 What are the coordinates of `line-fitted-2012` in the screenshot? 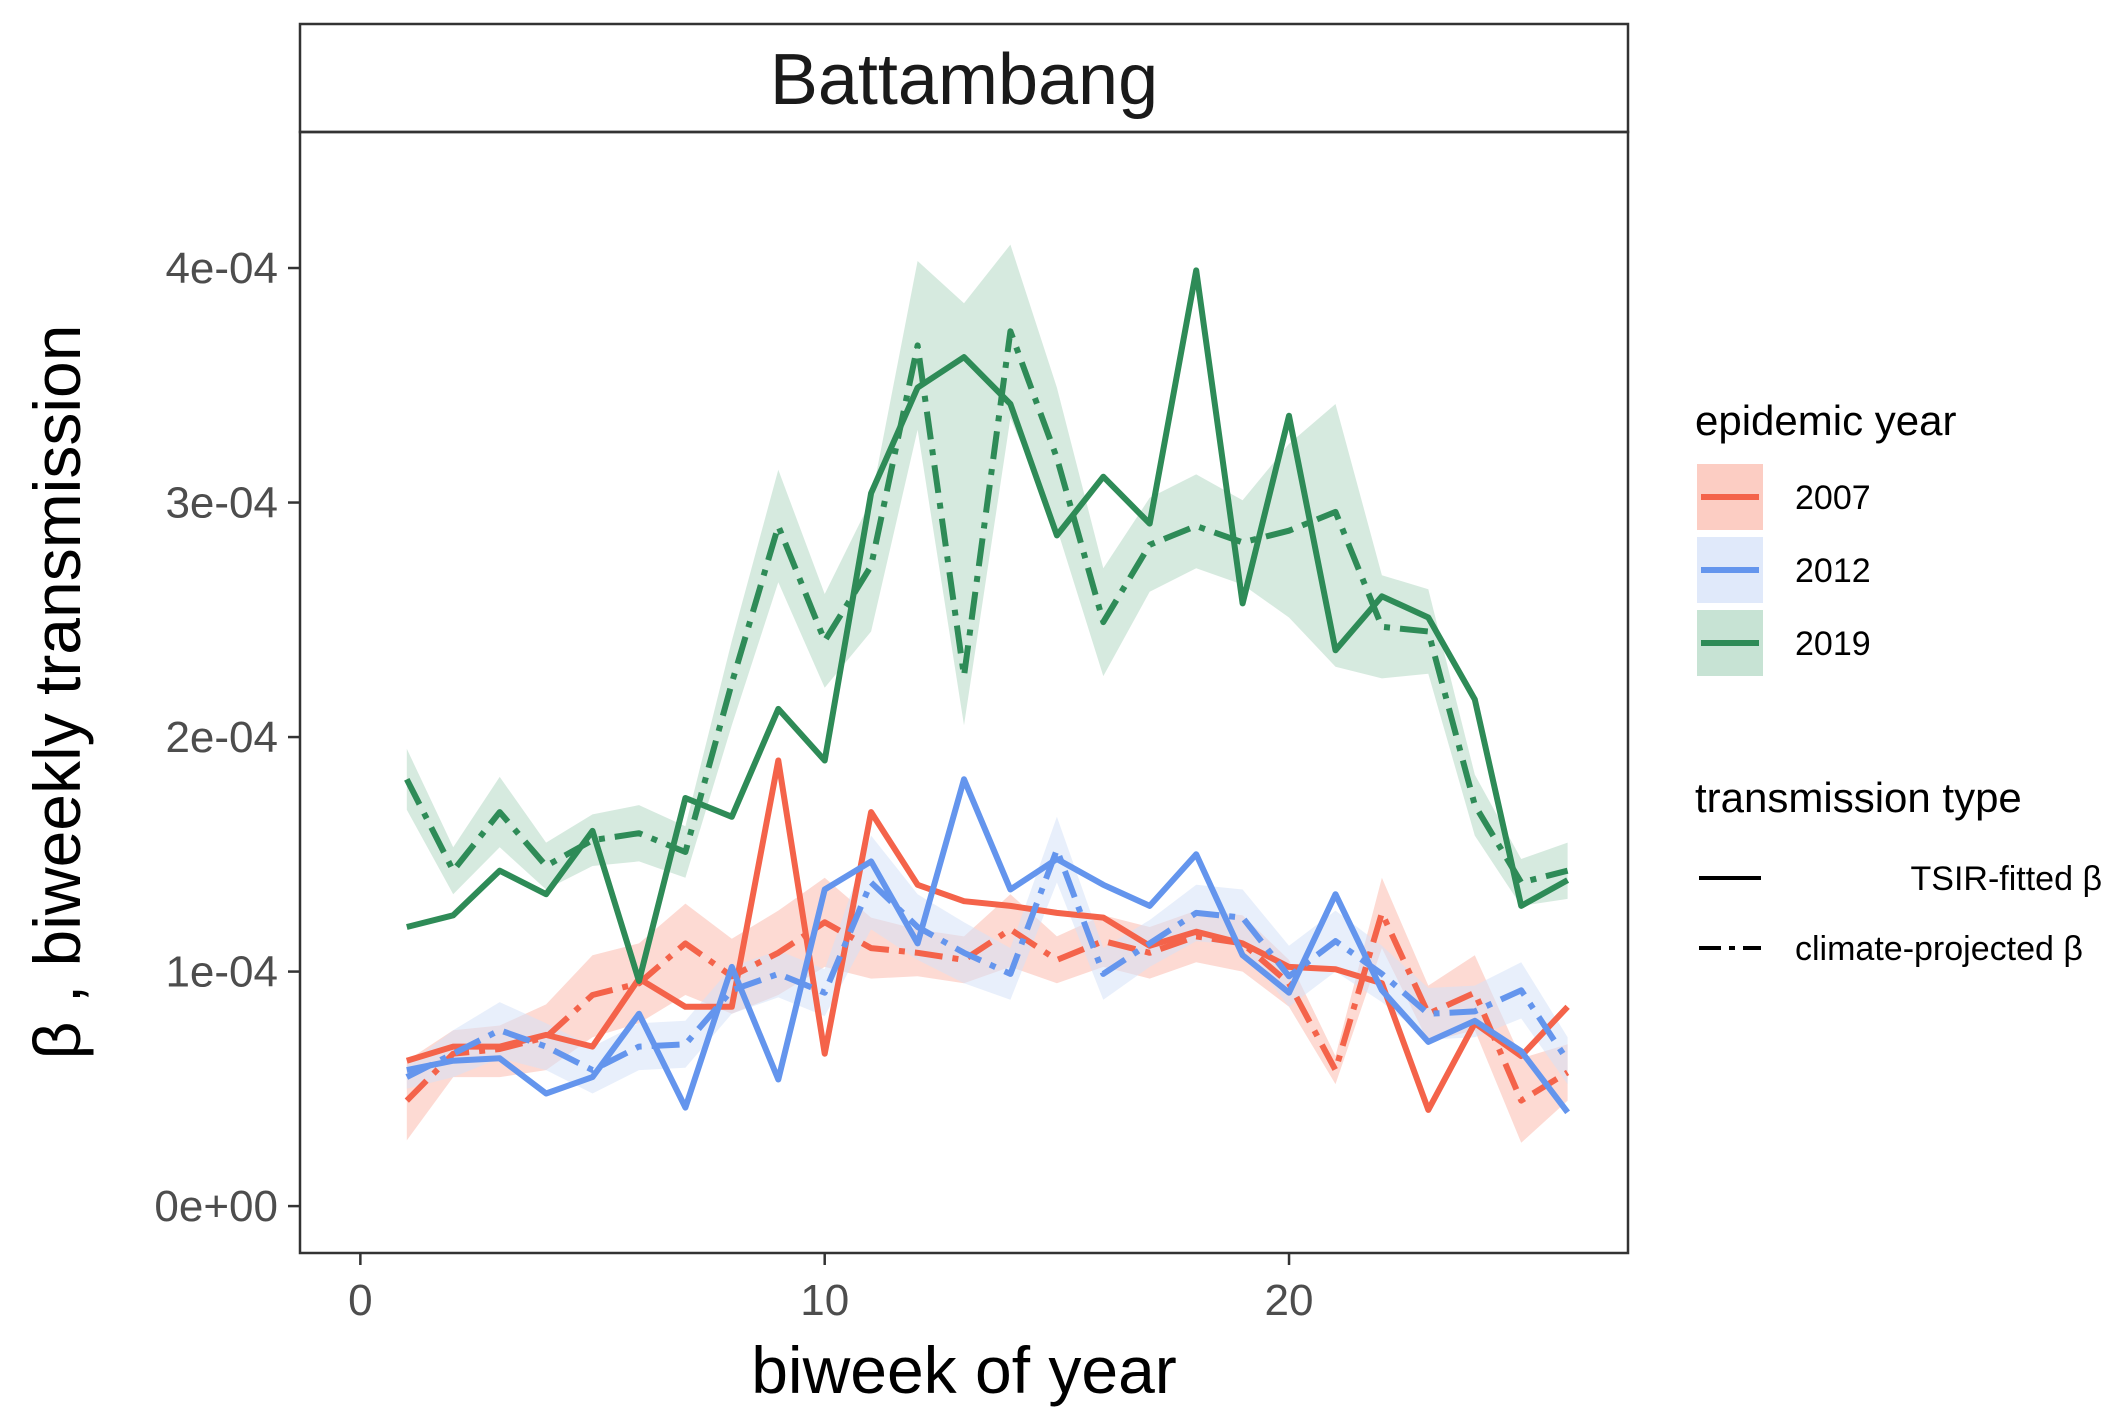 It's located at (988, 945).